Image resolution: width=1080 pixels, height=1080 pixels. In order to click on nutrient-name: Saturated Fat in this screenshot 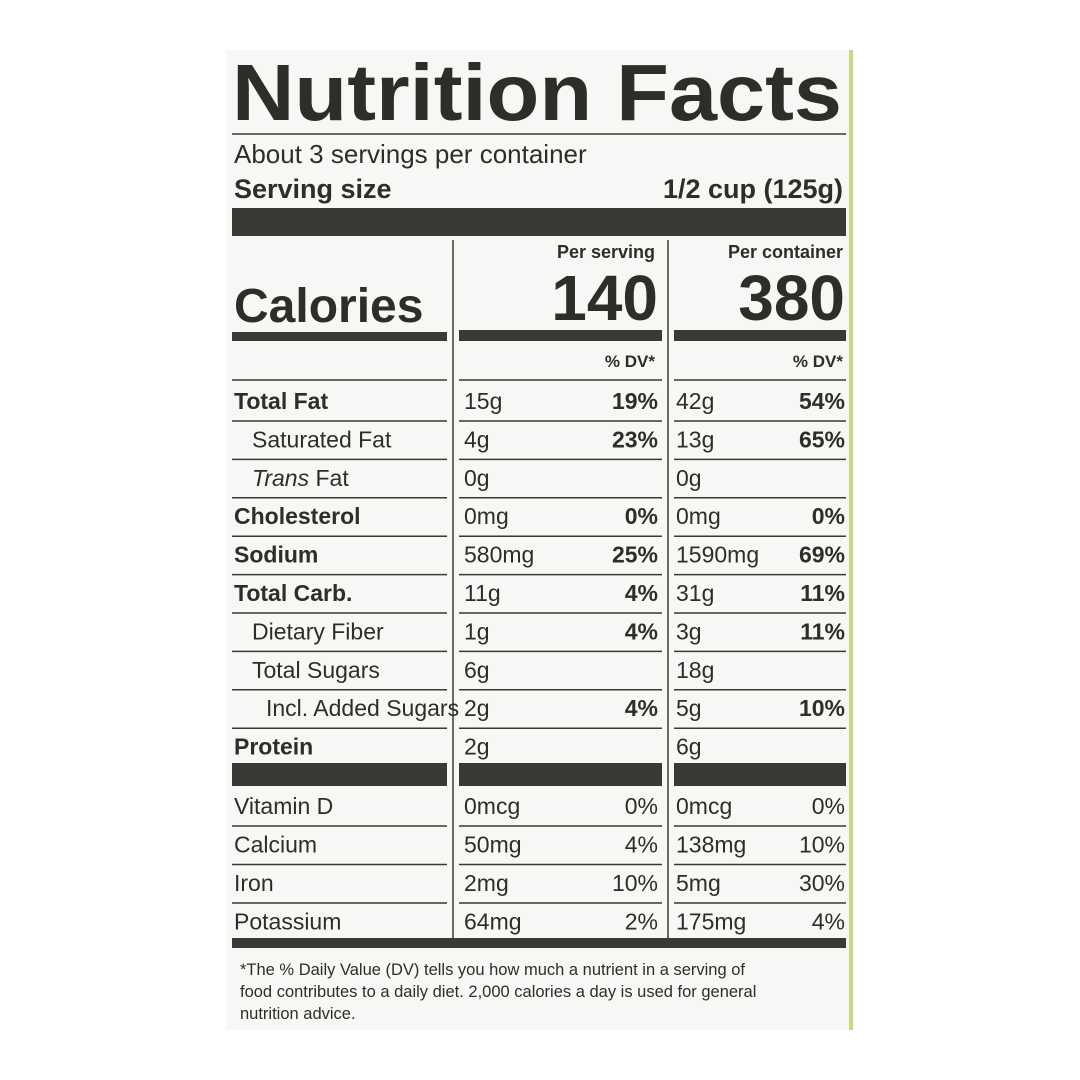, I will do `click(322, 439)`.